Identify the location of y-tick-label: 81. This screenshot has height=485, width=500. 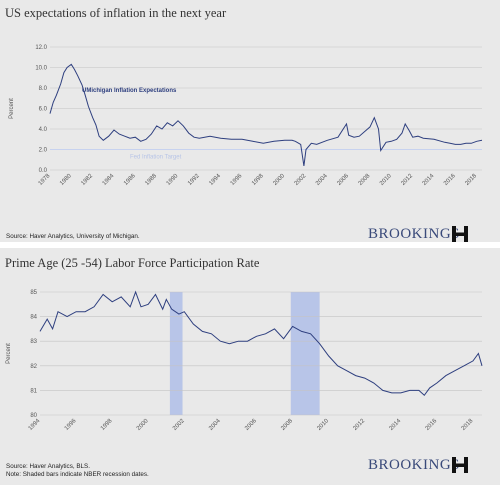
(33, 391).